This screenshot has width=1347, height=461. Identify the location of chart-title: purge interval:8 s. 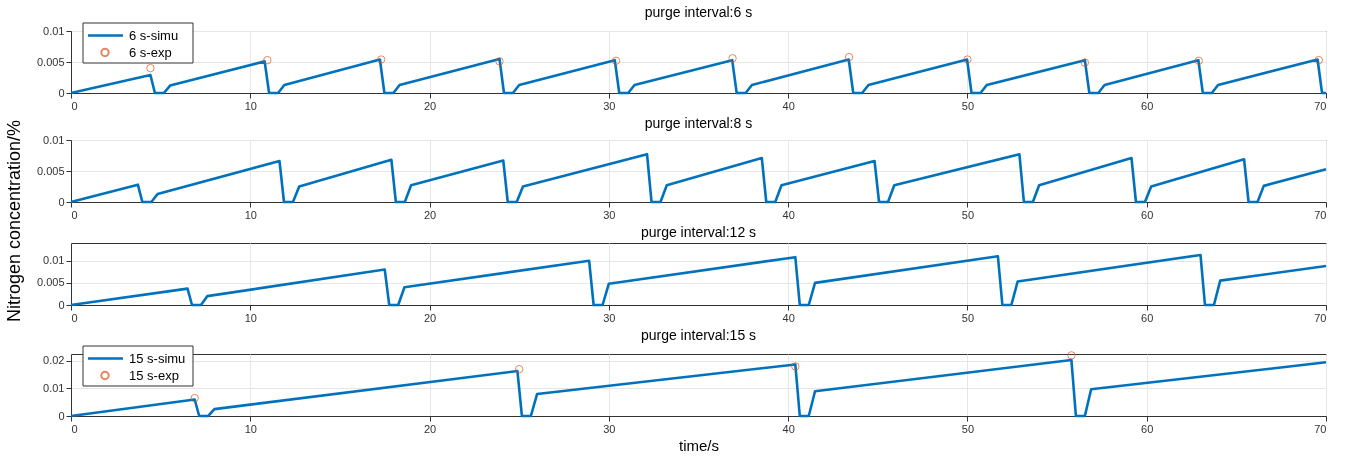
(698, 123).